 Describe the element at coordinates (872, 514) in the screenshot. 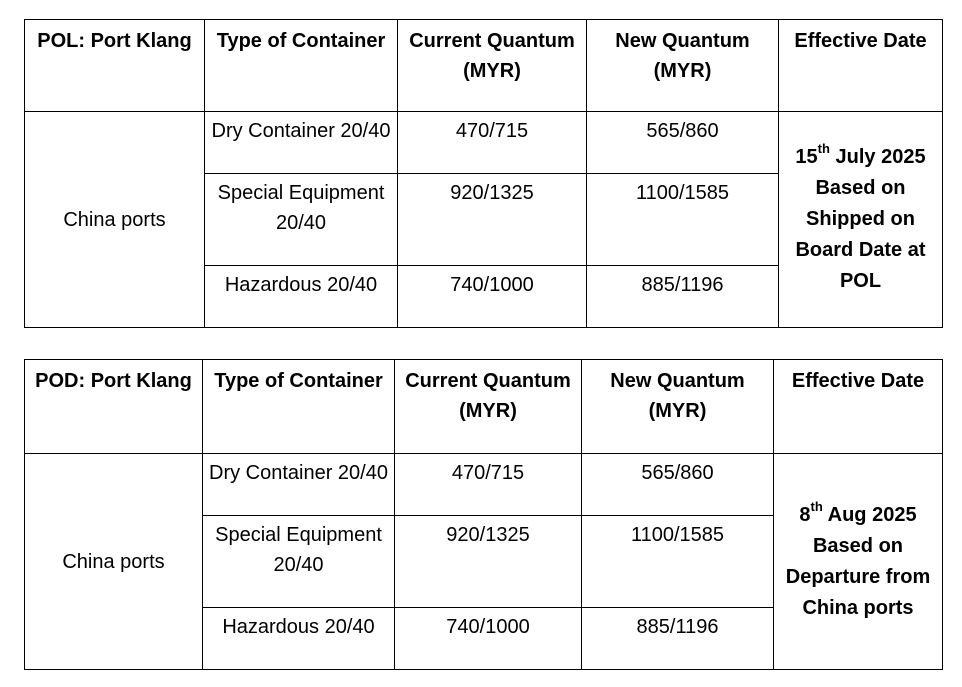

I see `effective-month-year: Aug 2025` at that location.